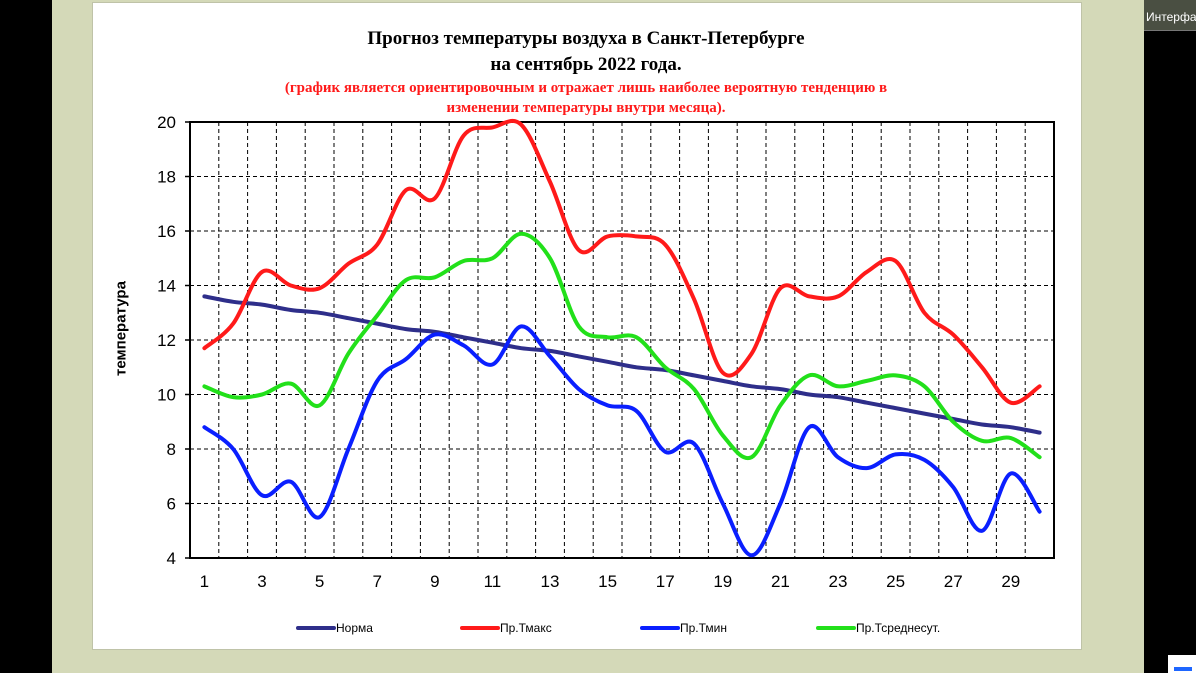  What do you see at coordinates (898, 628) in the screenshot?
I see `legend-label-4: Пр.Тсреднесут.` at bounding box center [898, 628].